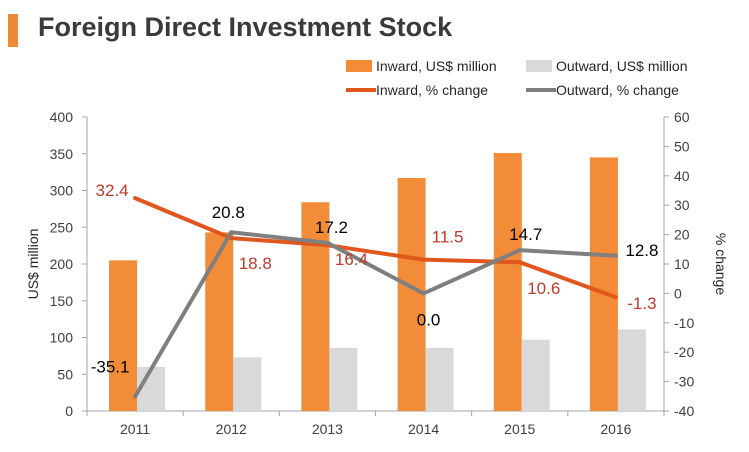  I want to click on data-label-inward-change: 16.4, so click(351, 259).